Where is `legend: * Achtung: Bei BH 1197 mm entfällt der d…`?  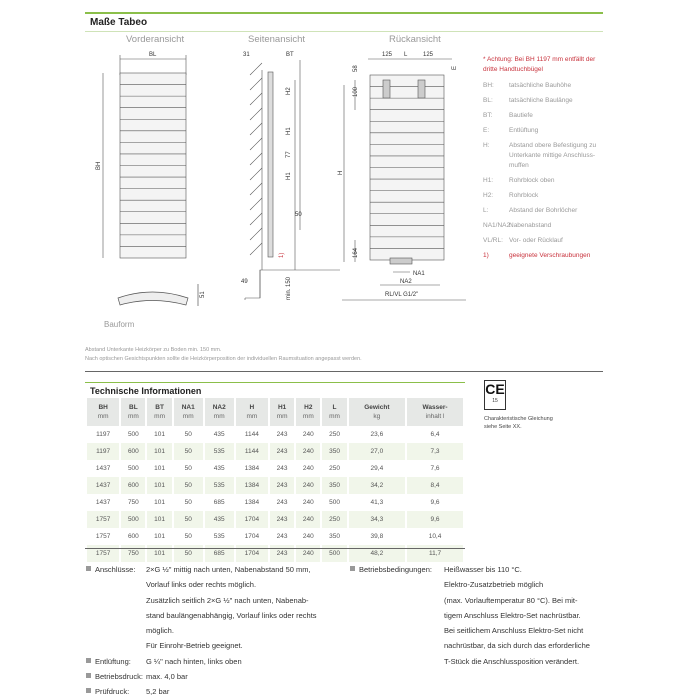
legend: * Achtung: Bei BH 1197 mm entfällt der d… is located at coordinates (543, 160).